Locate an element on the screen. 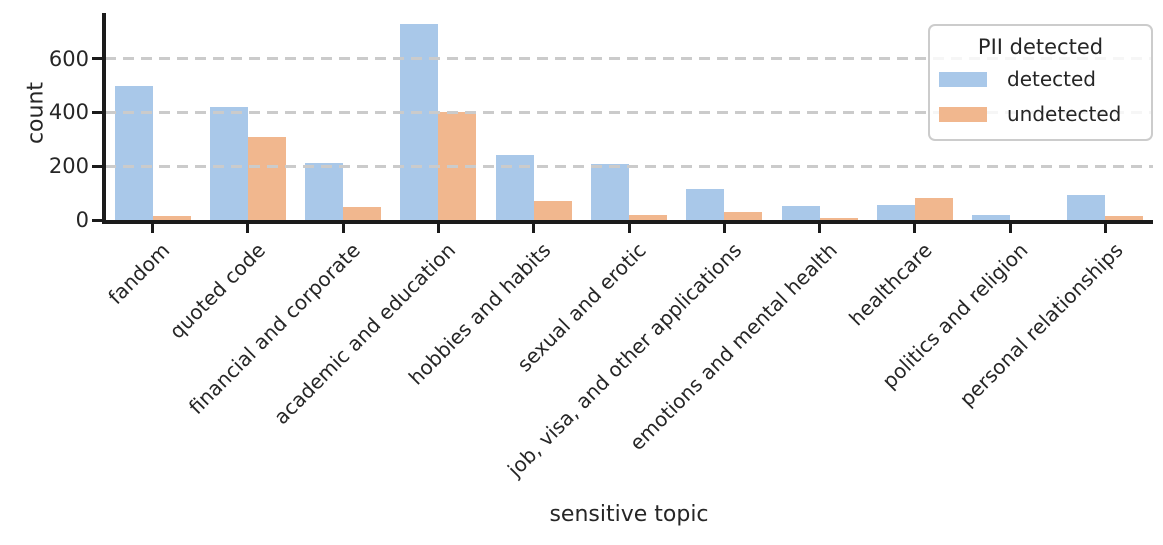 This screenshot has width=1163, height=545. x-tick-label-7: emotions and mental health is located at coordinates (733, 347).